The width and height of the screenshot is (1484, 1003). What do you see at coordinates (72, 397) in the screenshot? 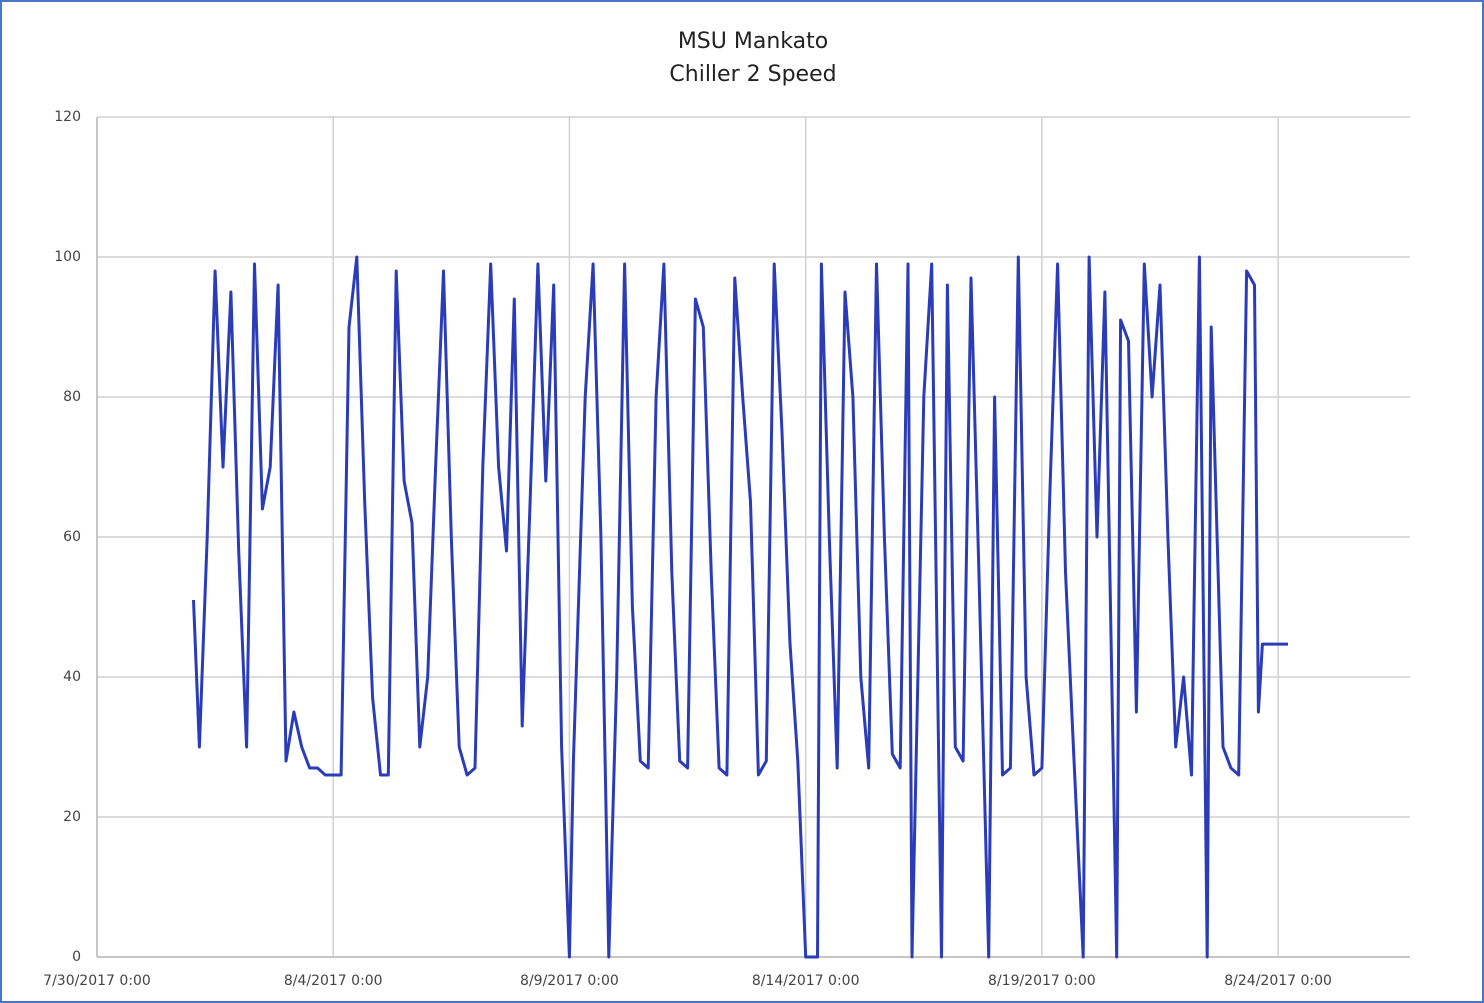
I see `y-tick-label: 80` at bounding box center [72, 397].